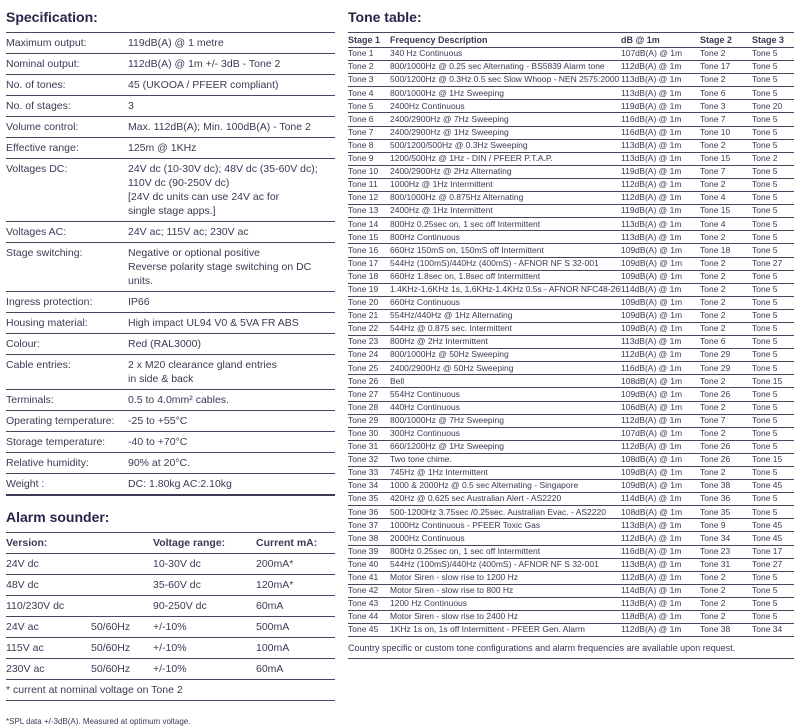 The height and width of the screenshot is (727, 802). I want to click on spec-value: 125m @ 1KHz, so click(231, 148).